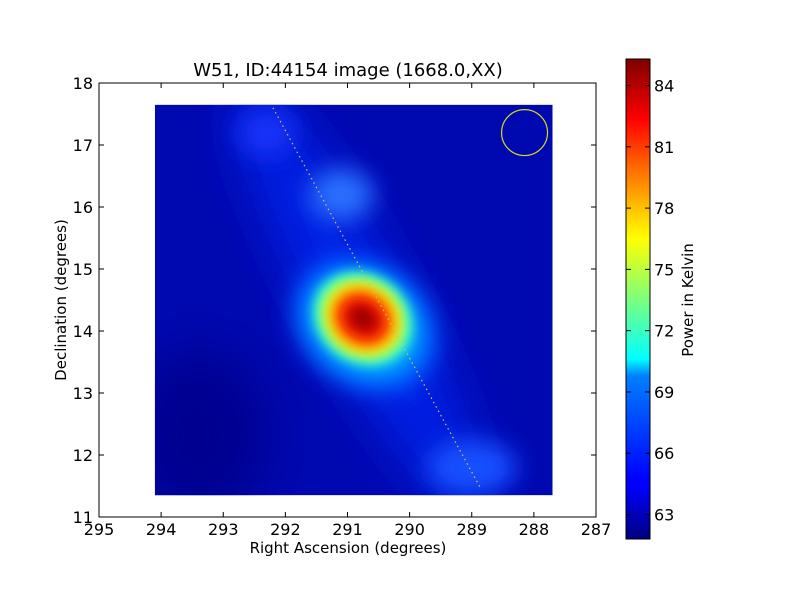  I want to click on y-tick-label: 11, so click(83, 517).